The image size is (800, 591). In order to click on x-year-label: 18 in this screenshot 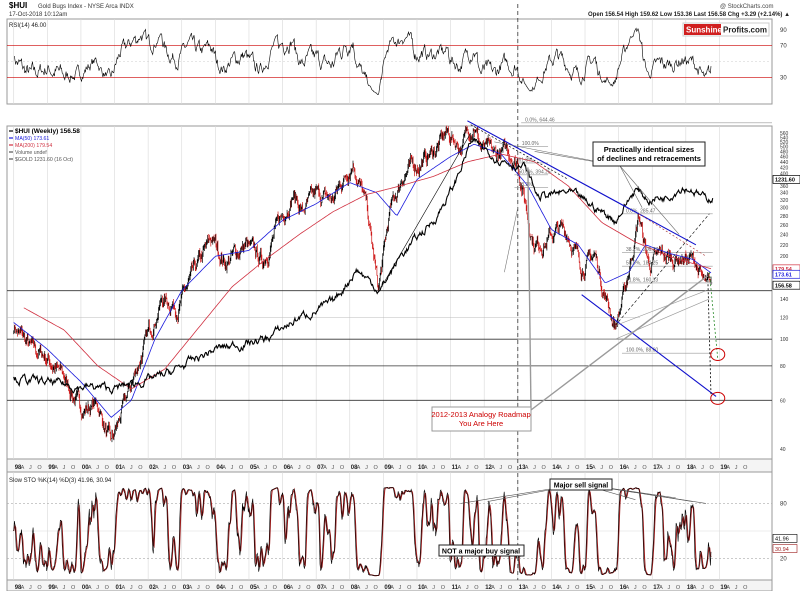, I will do `click(690, 468)`.